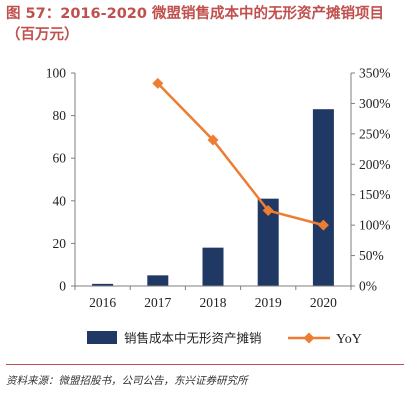 The height and width of the screenshot is (404, 409). Describe the element at coordinates (268, 242) in the screenshot. I see `bar-2019` at that location.